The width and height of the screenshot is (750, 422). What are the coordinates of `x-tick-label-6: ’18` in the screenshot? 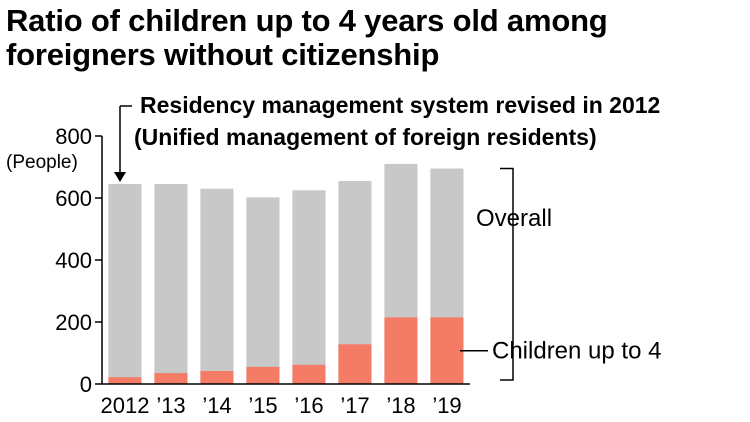 It's located at (400, 405).